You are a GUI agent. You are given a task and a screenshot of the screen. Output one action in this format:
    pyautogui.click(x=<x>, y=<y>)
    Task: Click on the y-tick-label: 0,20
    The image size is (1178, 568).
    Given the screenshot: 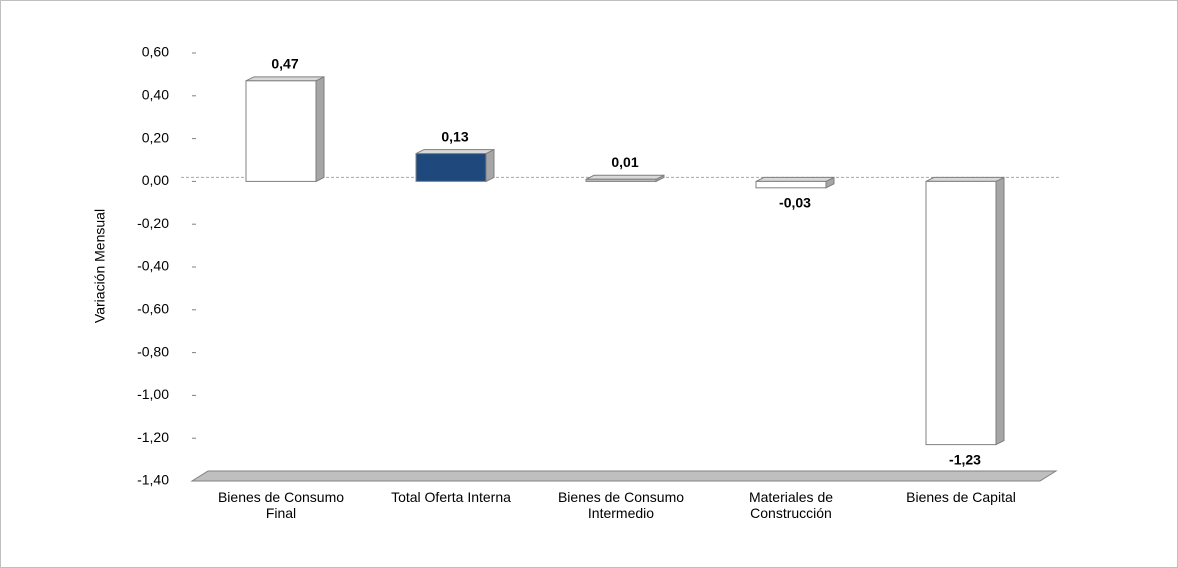 What is the action you would take?
    pyautogui.click(x=155, y=137)
    